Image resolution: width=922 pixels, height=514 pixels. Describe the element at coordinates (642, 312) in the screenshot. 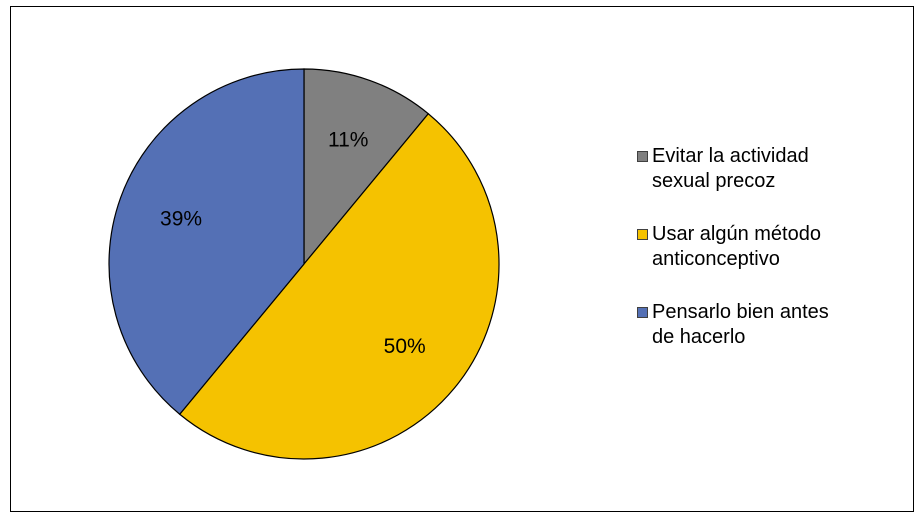

I see `legend-swatch-pensarlo` at that location.